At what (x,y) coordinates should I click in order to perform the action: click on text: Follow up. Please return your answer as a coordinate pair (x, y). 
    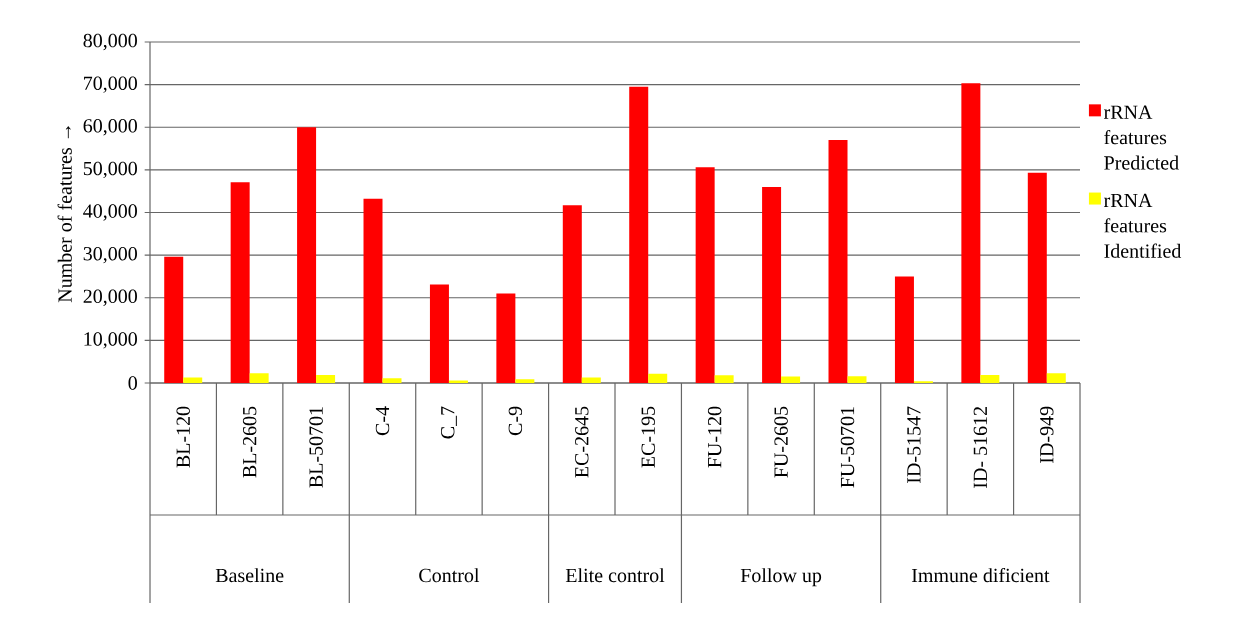
    Looking at the image, I should click on (781, 577).